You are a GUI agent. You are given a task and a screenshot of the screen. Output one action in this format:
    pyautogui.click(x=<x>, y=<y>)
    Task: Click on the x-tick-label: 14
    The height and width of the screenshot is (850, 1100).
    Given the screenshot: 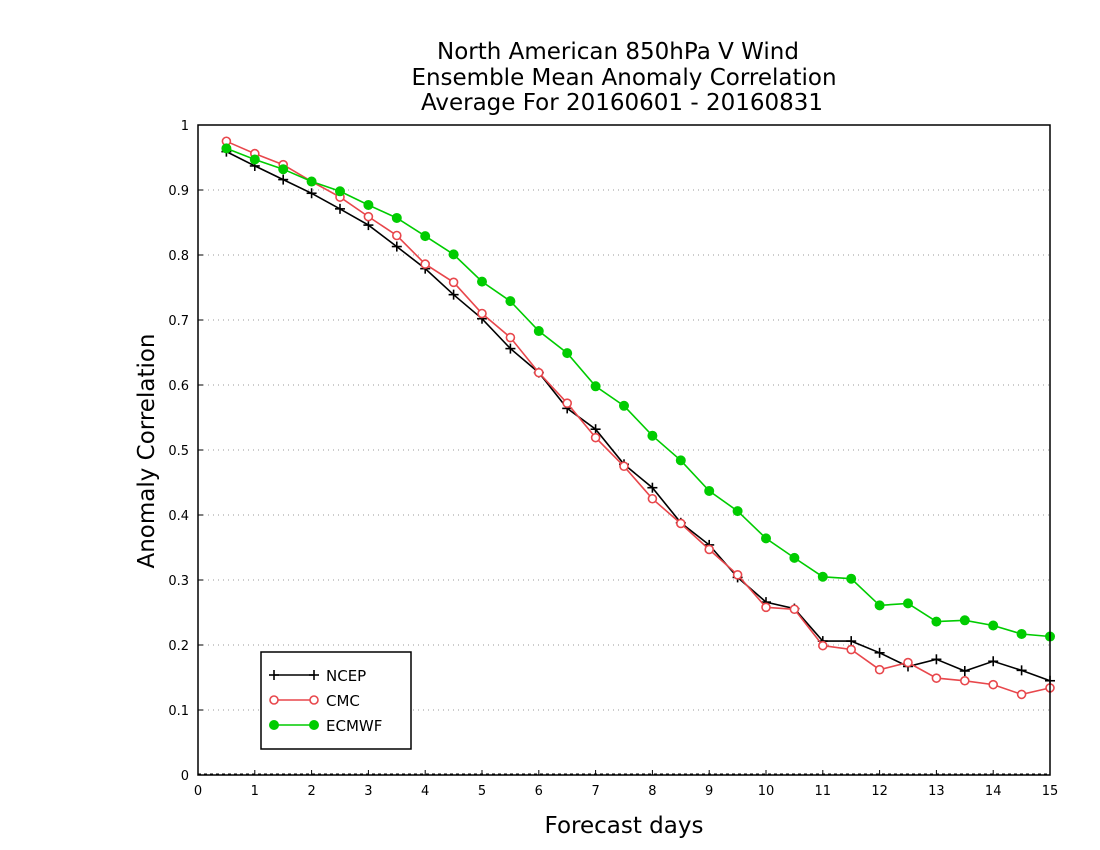 What is the action you would take?
    pyautogui.click(x=993, y=791)
    